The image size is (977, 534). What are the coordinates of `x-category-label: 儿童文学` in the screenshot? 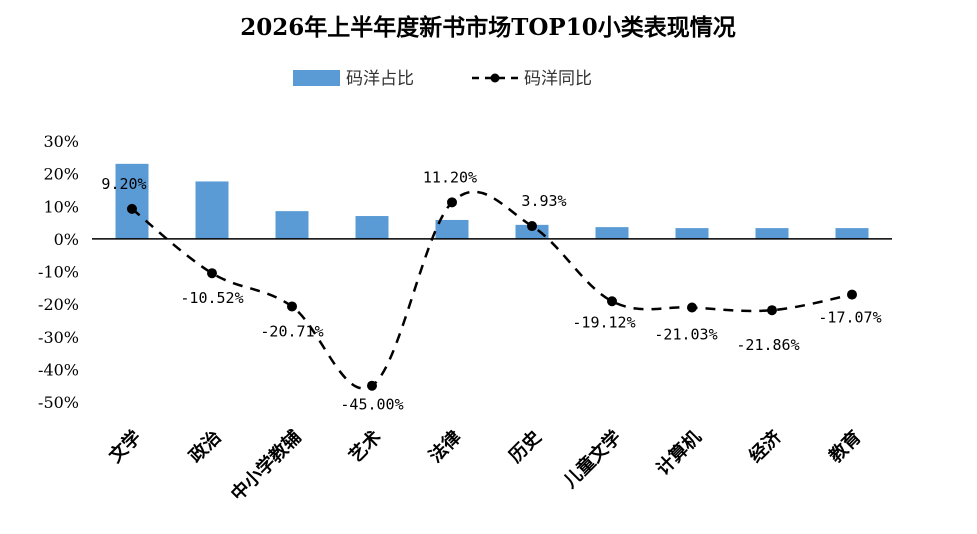 It's located at (591, 459).